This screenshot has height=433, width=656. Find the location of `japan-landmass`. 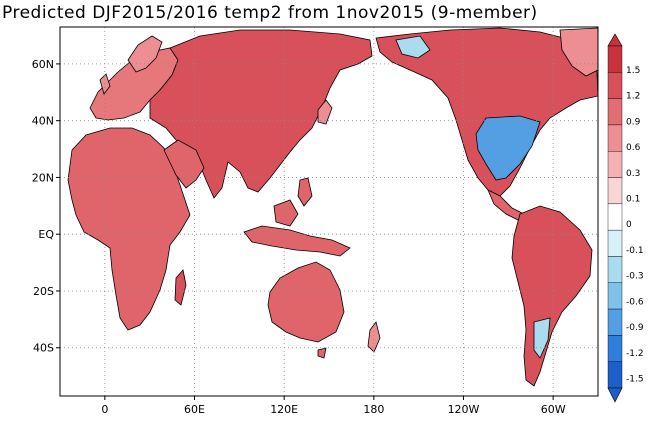

japan-landmass is located at coordinates (325, 112).